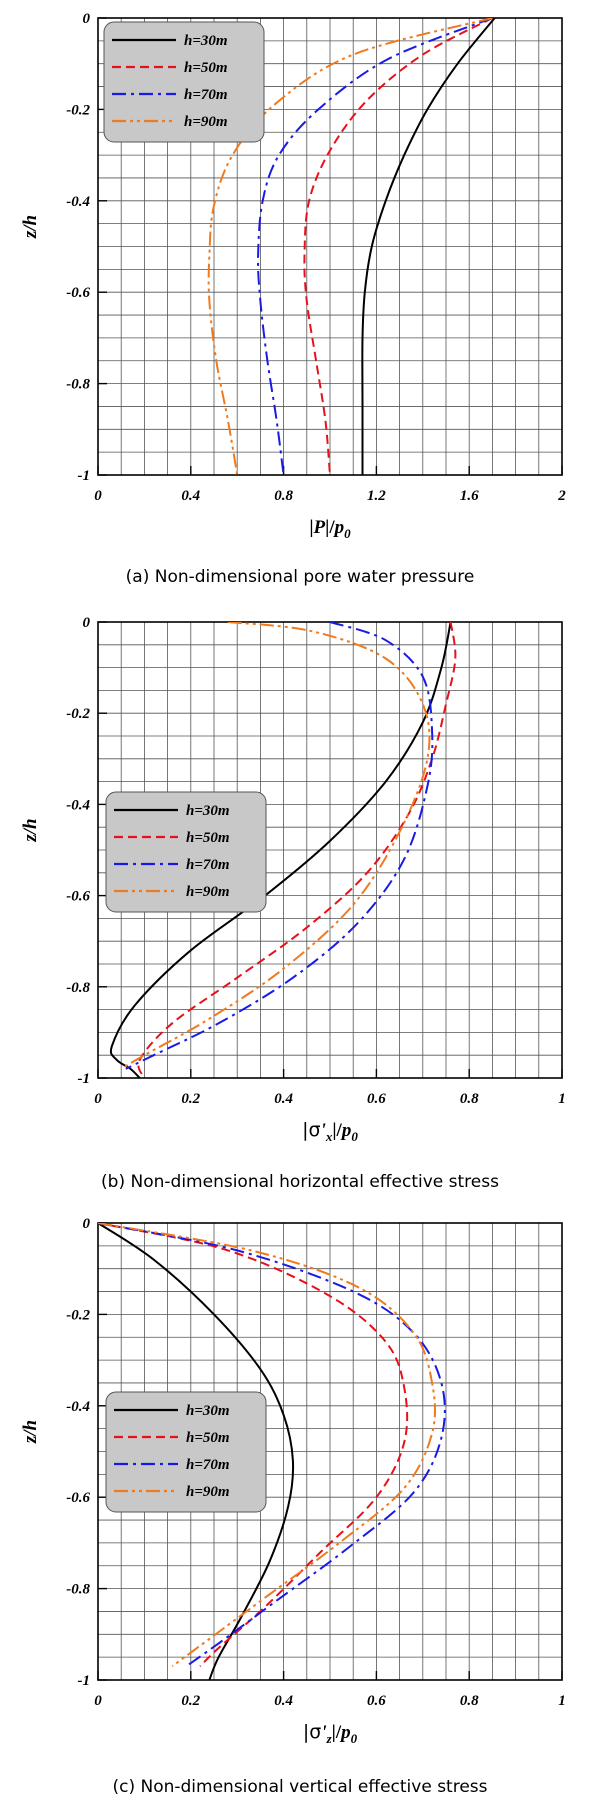  What do you see at coordinates (469, 496) in the screenshot?
I see `x-tick-label: 1.6` at bounding box center [469, 496].